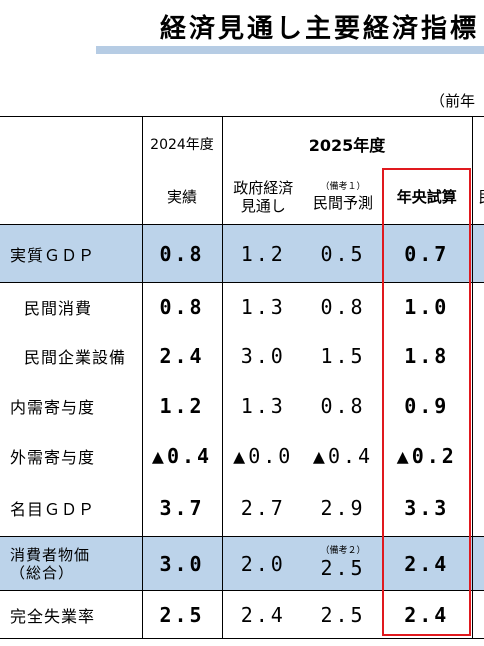  I want to click on header-col-private: （備考１） 民間予測, so click(343, 197).